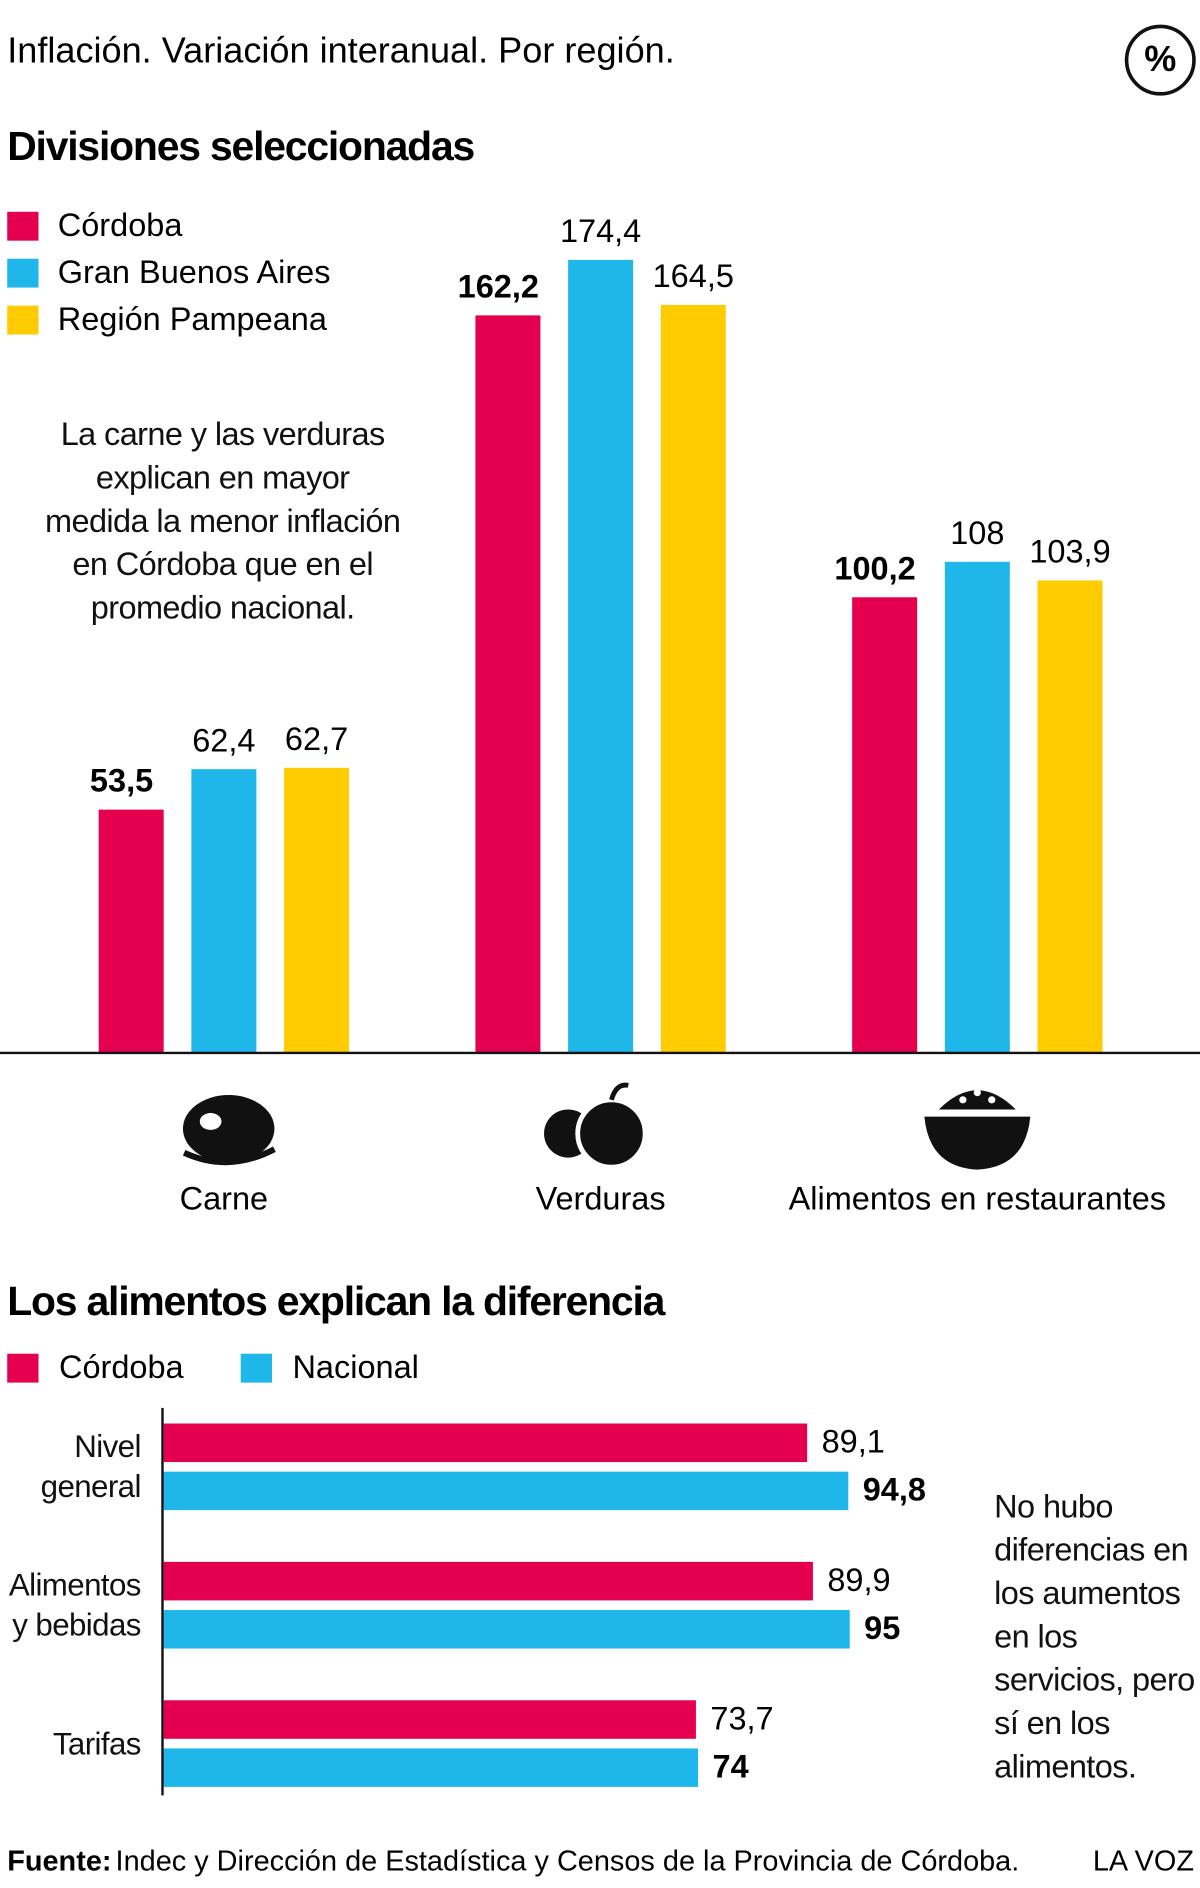 This screenshot has width=1200, height=1888. I want to click on value-label: 89,9, so click(858, 1580).